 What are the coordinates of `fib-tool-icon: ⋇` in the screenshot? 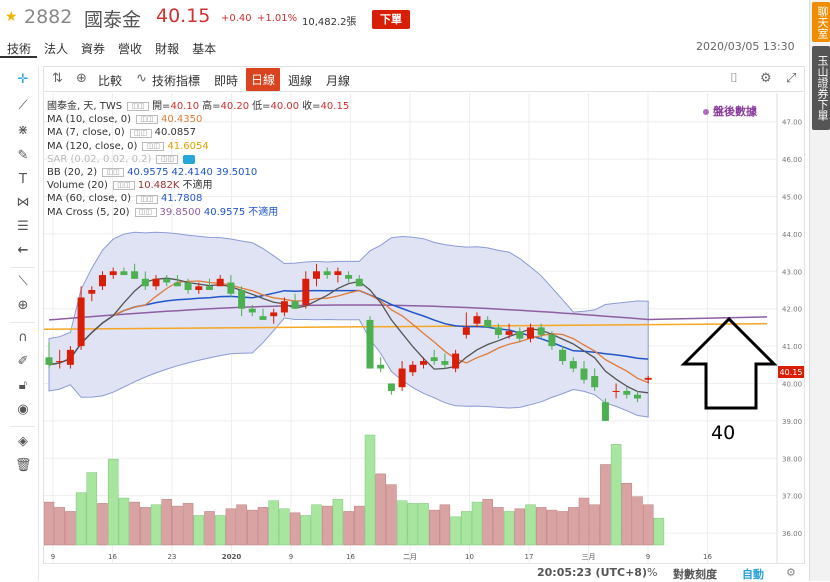 It's located at (23, 130).